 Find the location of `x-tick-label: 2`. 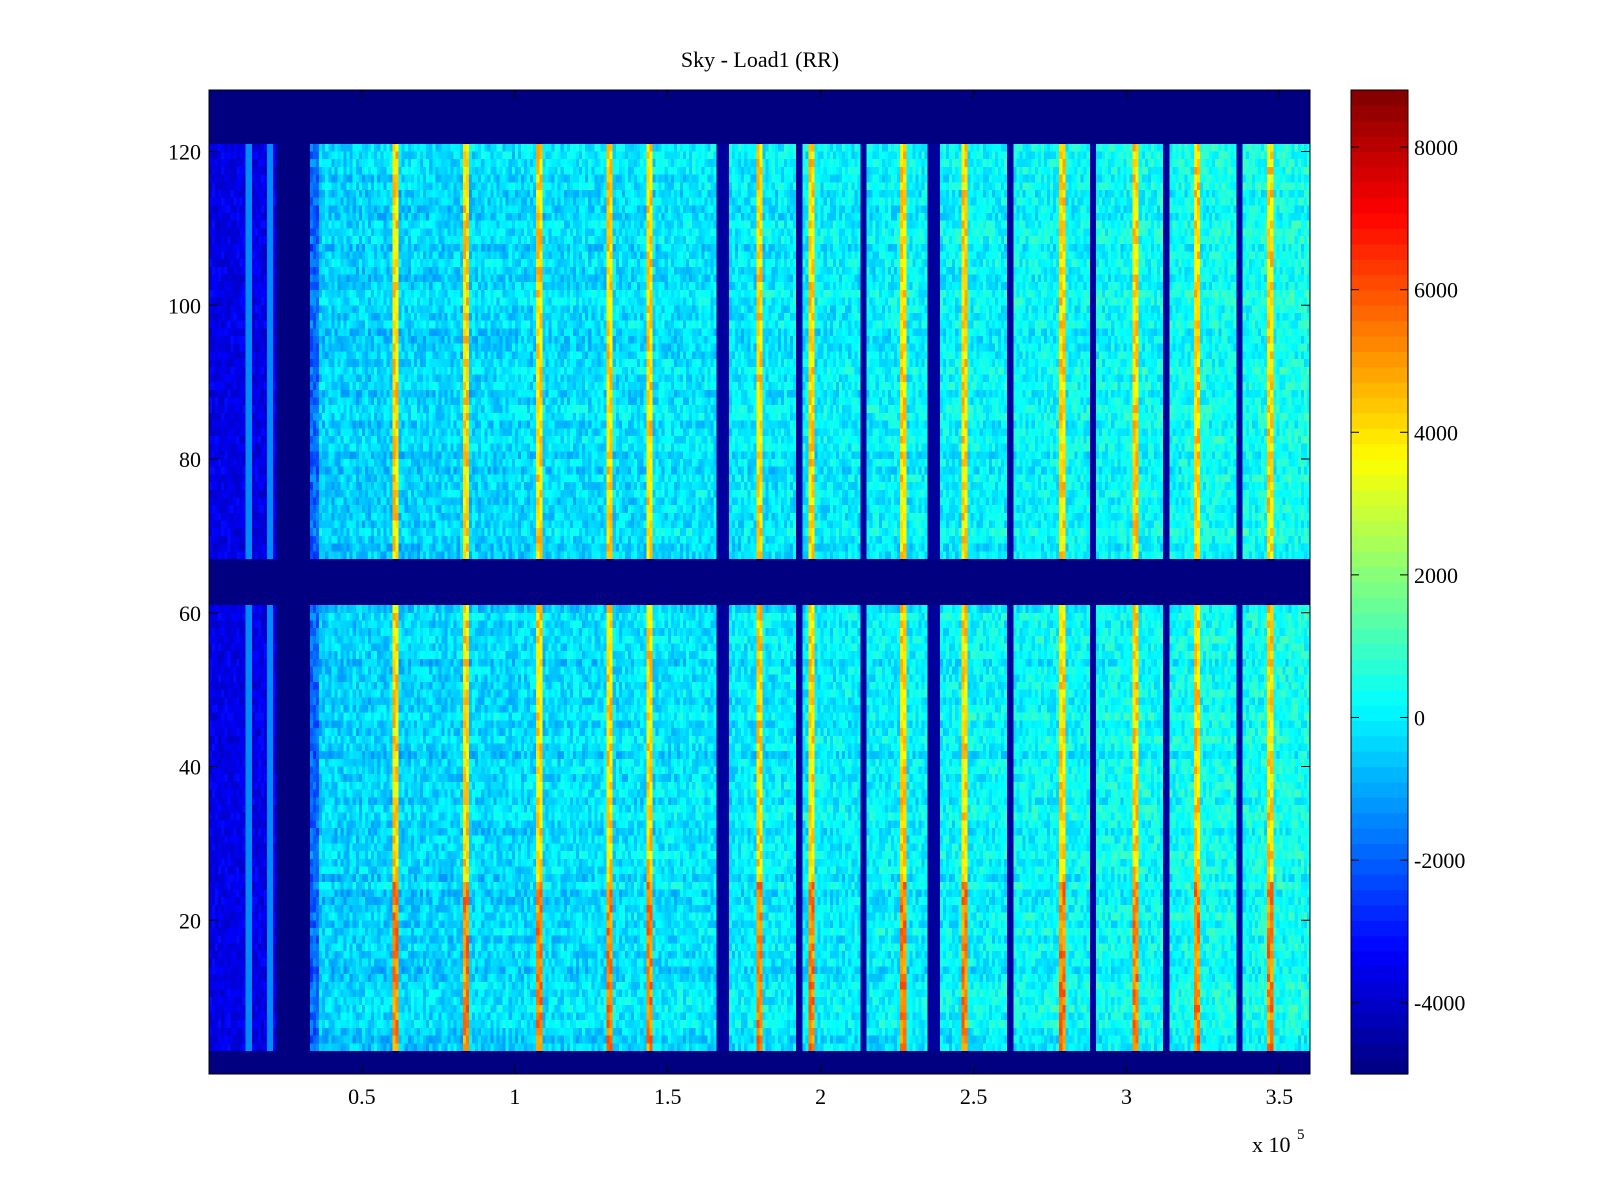

x-tick-label: 2 is located at coordinates (820, 1096).